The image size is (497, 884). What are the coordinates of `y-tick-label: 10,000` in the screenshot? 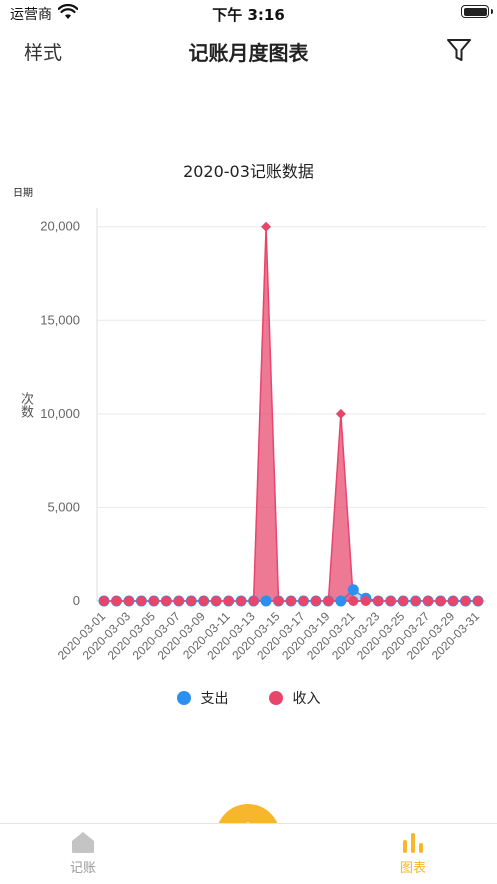 It's located at (60, 413).